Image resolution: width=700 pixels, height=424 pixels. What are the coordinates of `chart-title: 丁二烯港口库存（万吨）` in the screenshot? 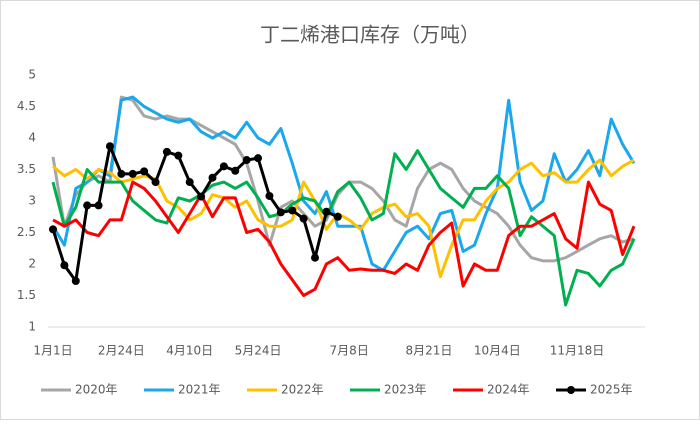 It's located at (370, 35).